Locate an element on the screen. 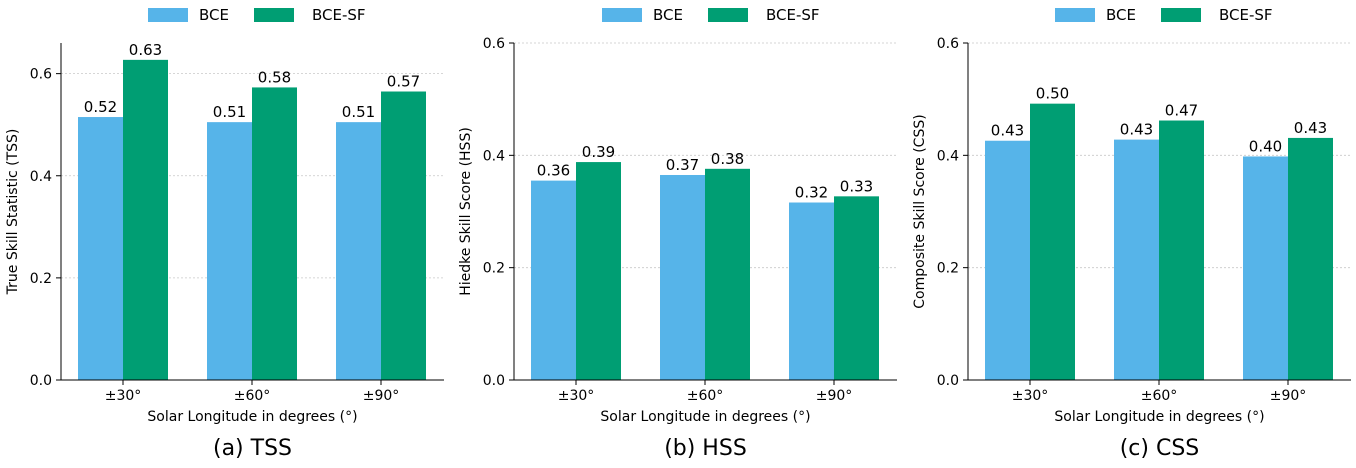  data-label: 0.40 is located at coordinates (1265, 146).